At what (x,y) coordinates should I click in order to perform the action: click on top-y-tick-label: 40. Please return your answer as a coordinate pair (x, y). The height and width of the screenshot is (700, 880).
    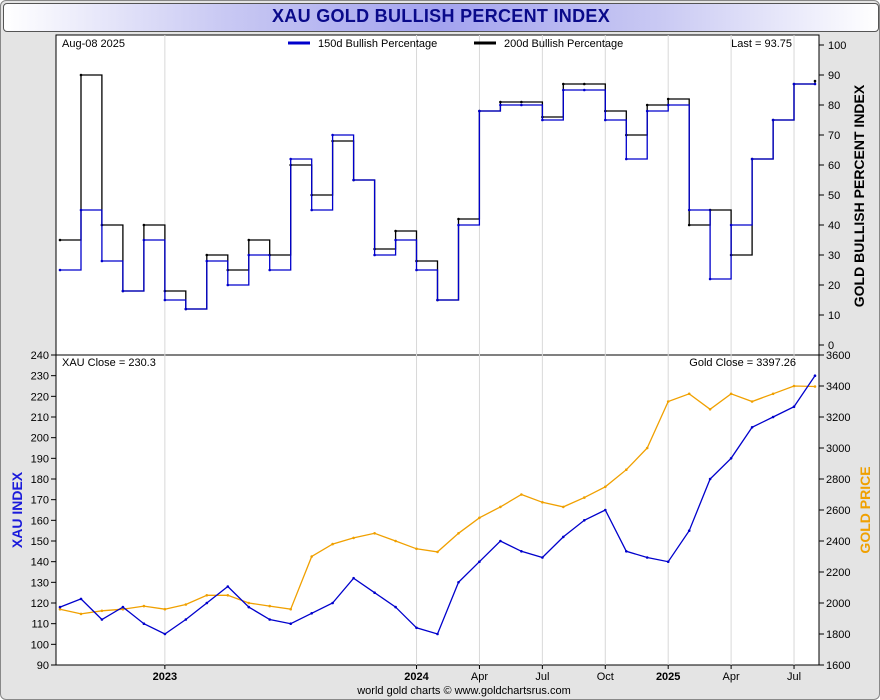
    Looking at the image, I should click on (834, 226).